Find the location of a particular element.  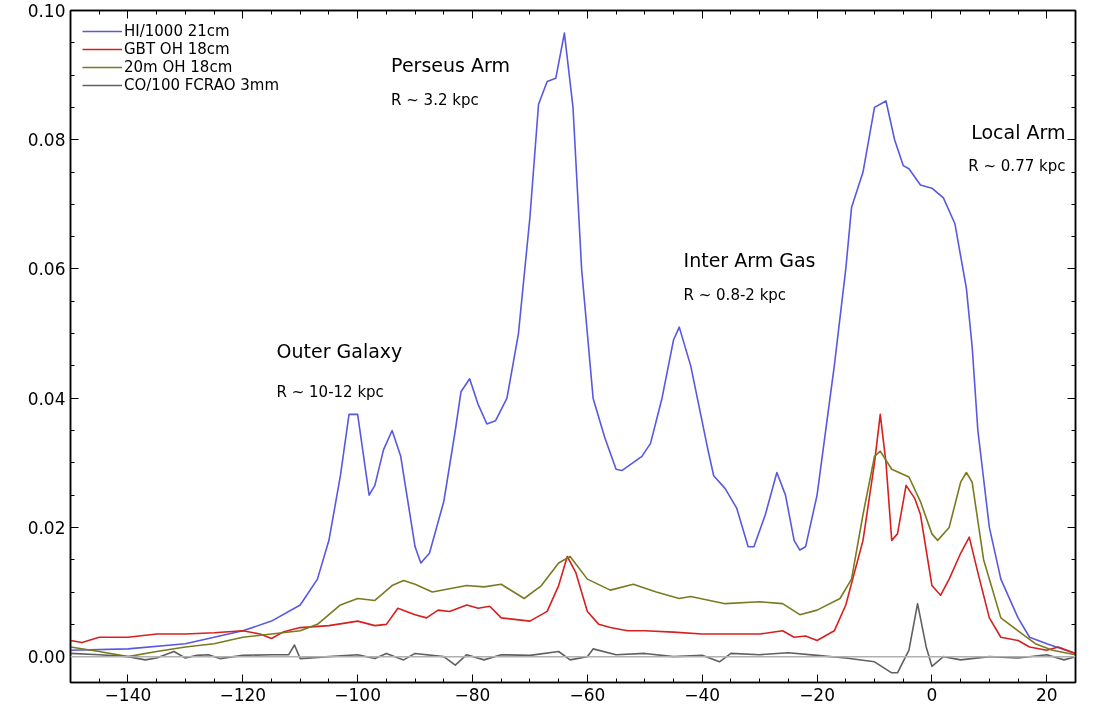

legend-label: HI/1000 21cm is located at coordinates (177, 31).